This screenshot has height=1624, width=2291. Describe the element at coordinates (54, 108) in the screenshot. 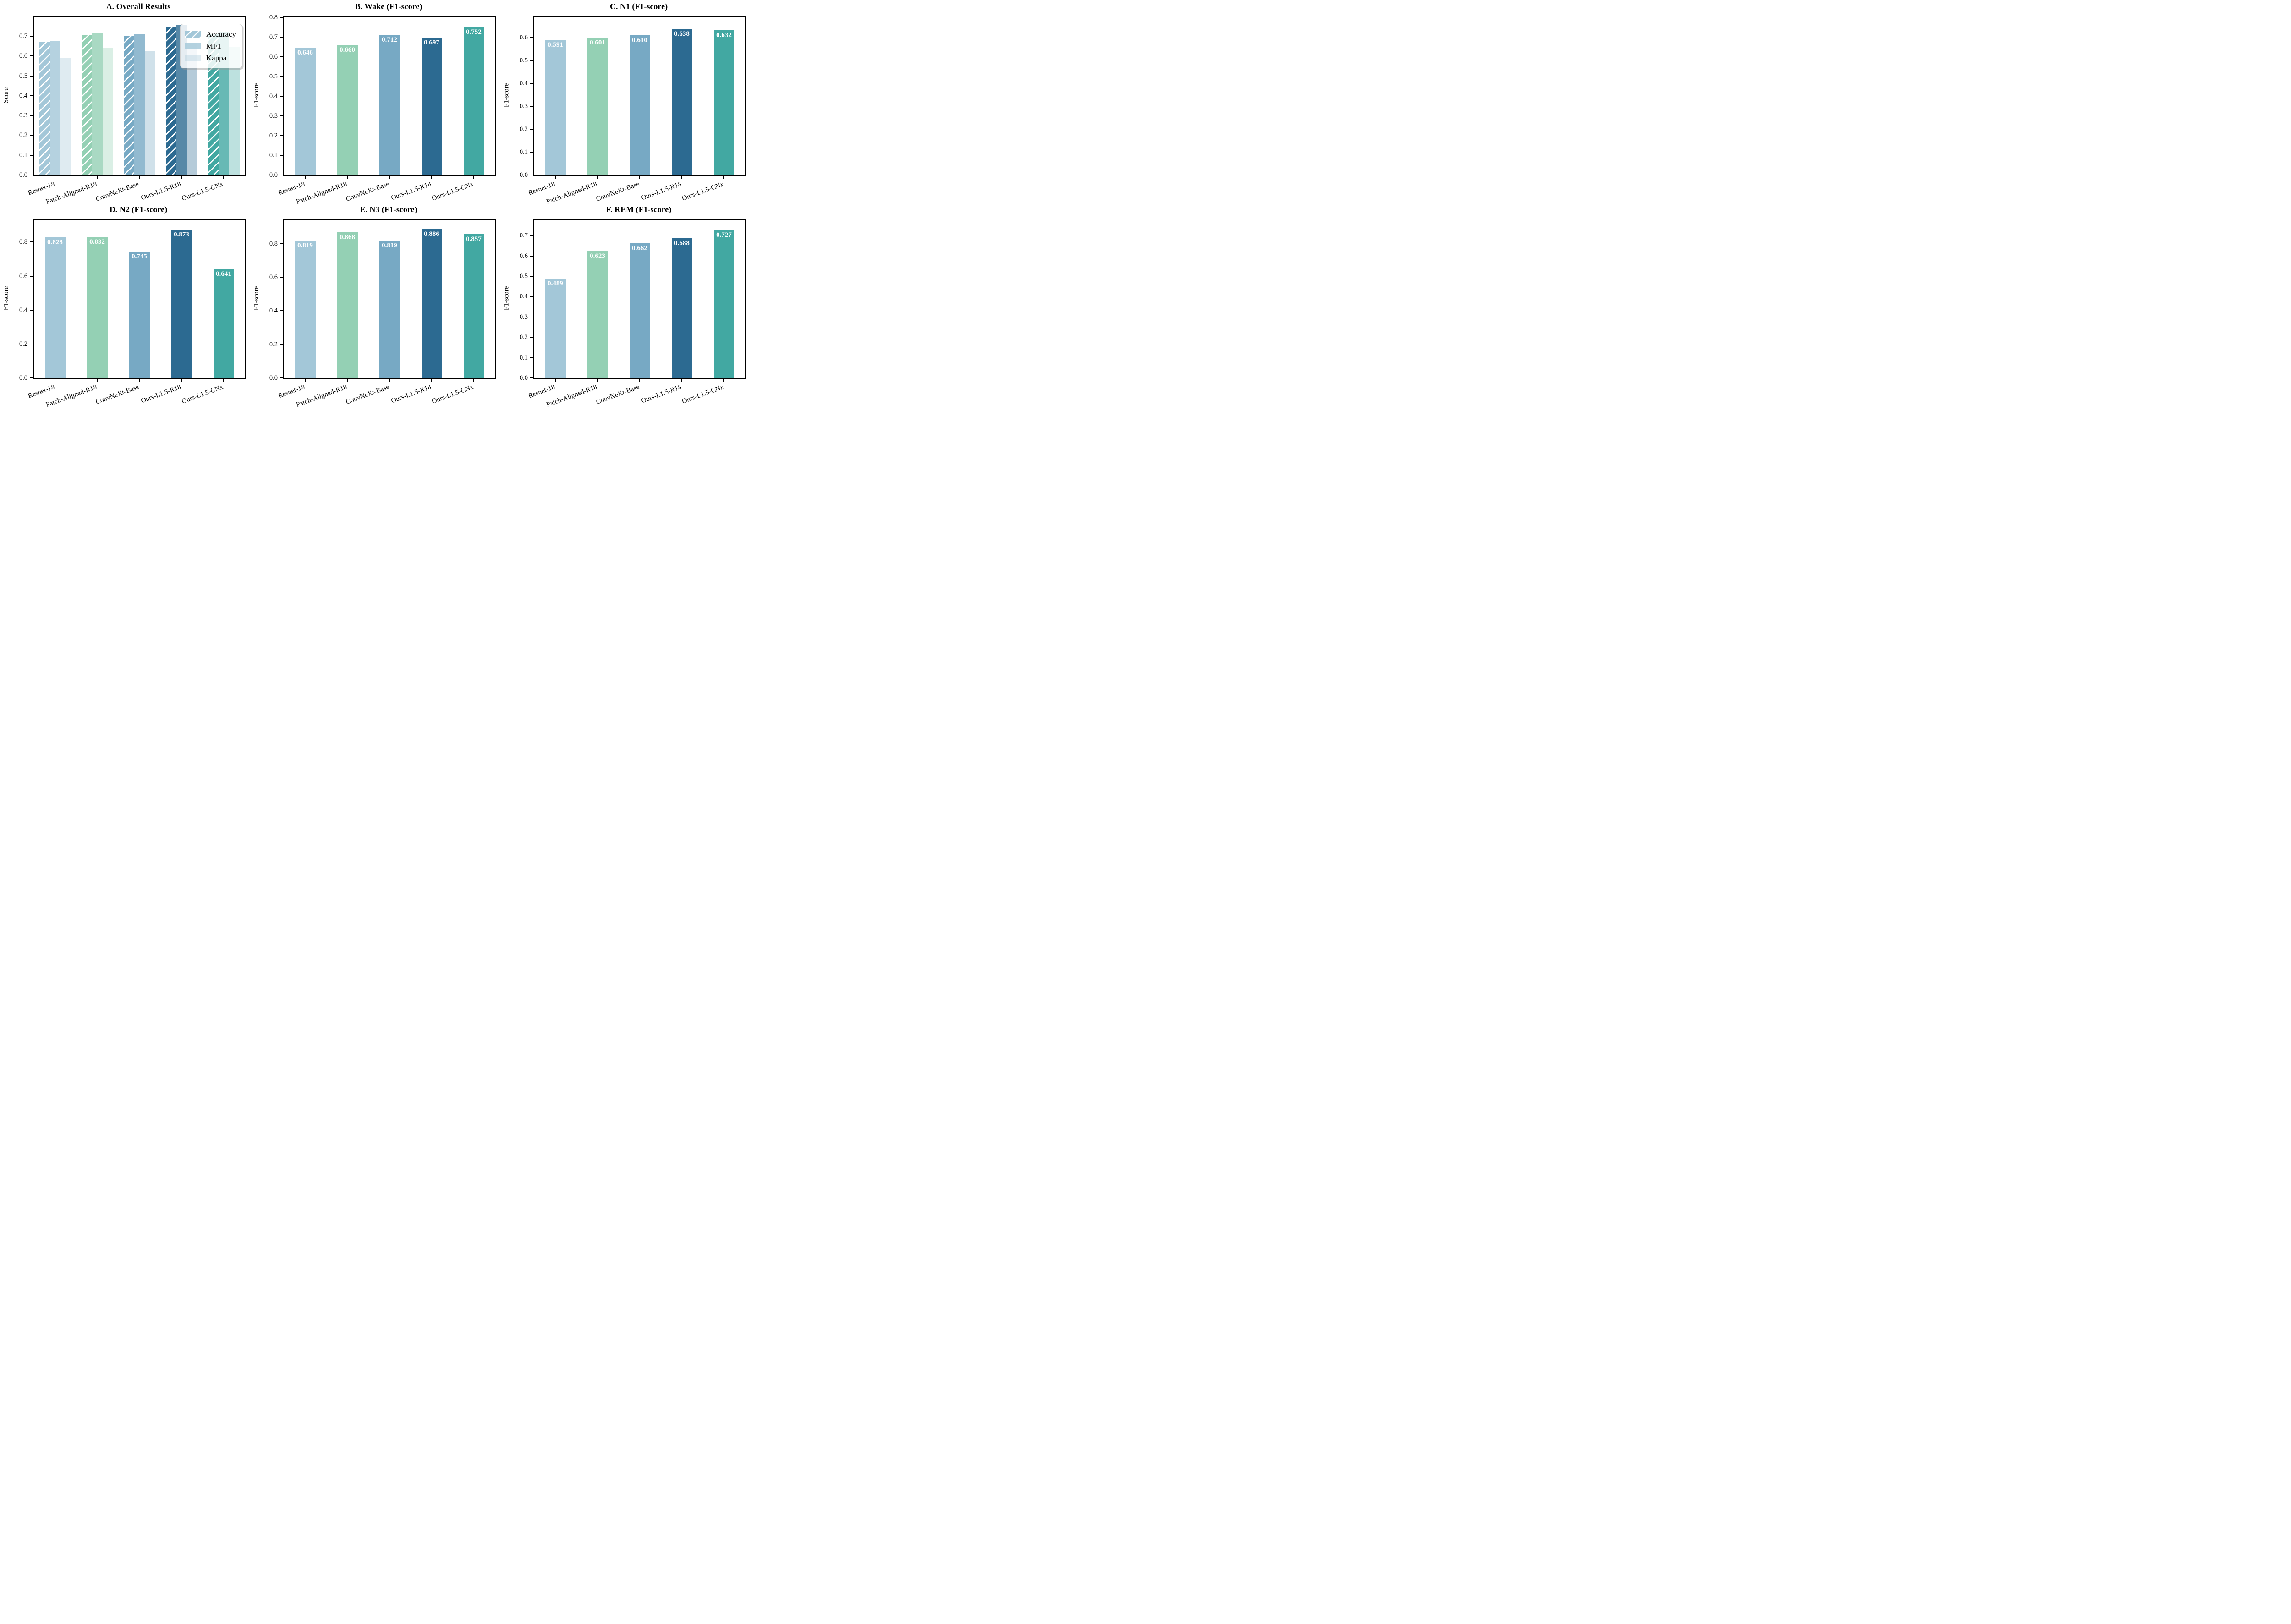

I see `bar-Resnet-18-MF1` at that location.